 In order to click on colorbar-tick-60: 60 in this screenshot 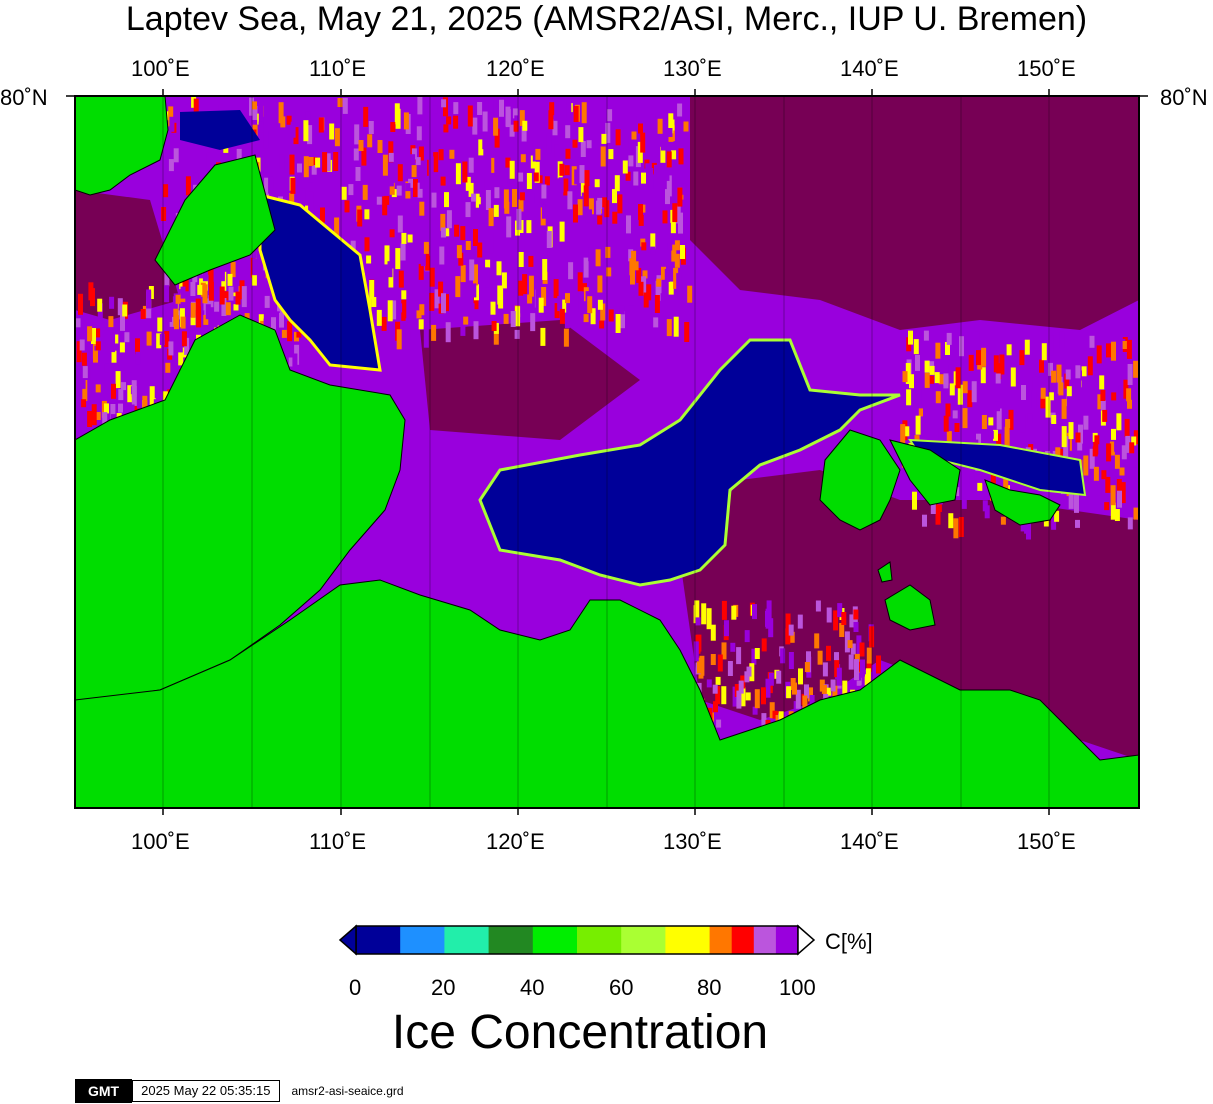, I will do `click(621, 987)`.